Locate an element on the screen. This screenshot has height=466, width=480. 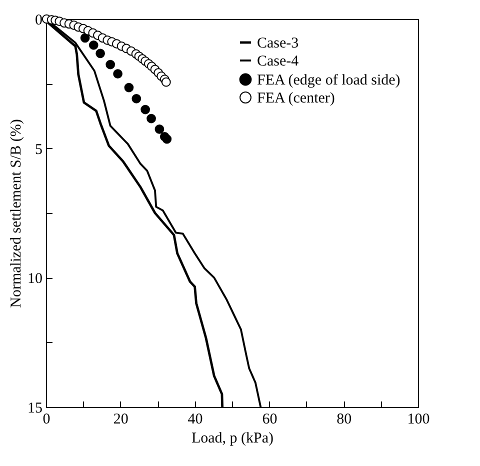
x-tick-label: 40 is located at coordinates (195, 420).